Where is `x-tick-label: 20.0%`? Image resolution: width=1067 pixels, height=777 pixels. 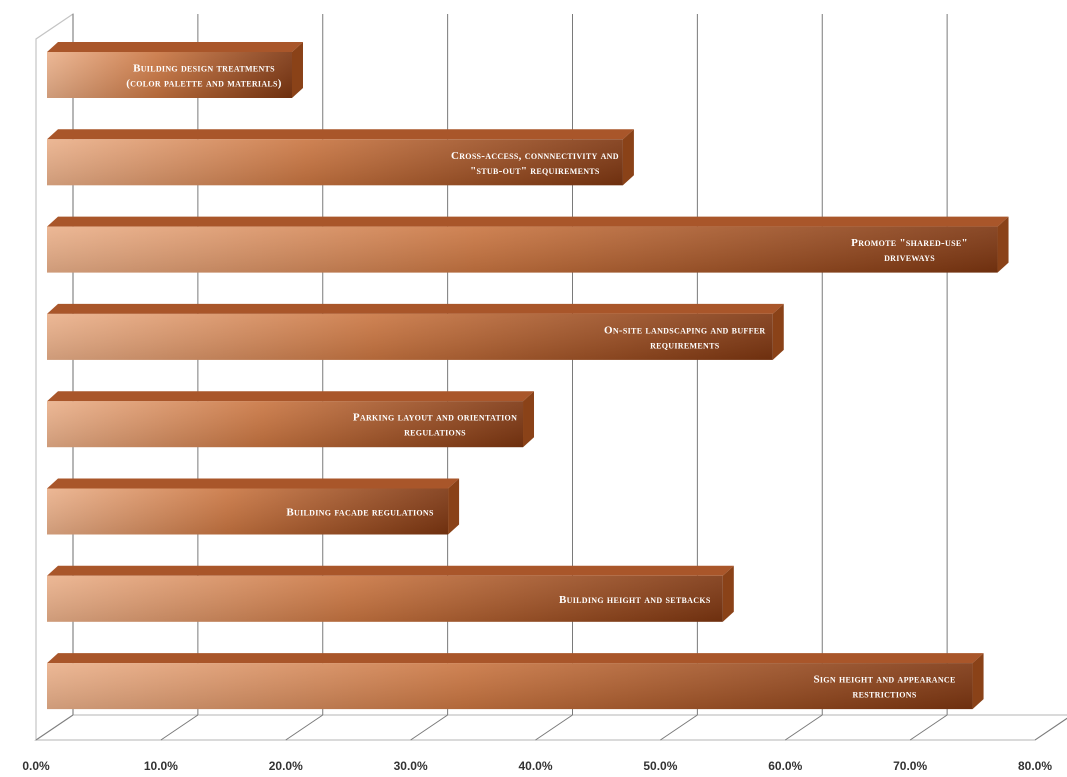
x-tick-label: 20.0% is located at coordinates (286, 766).